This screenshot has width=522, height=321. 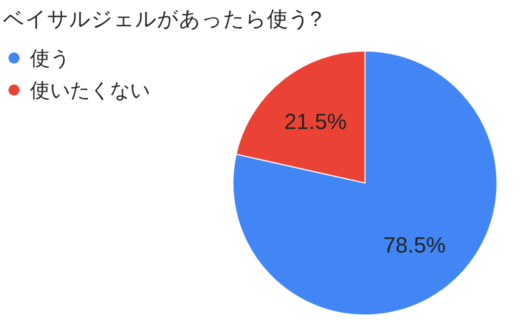 I want to click on chart-title: ベイサルジェルがあったら使う?, so click(x=162, y=19).